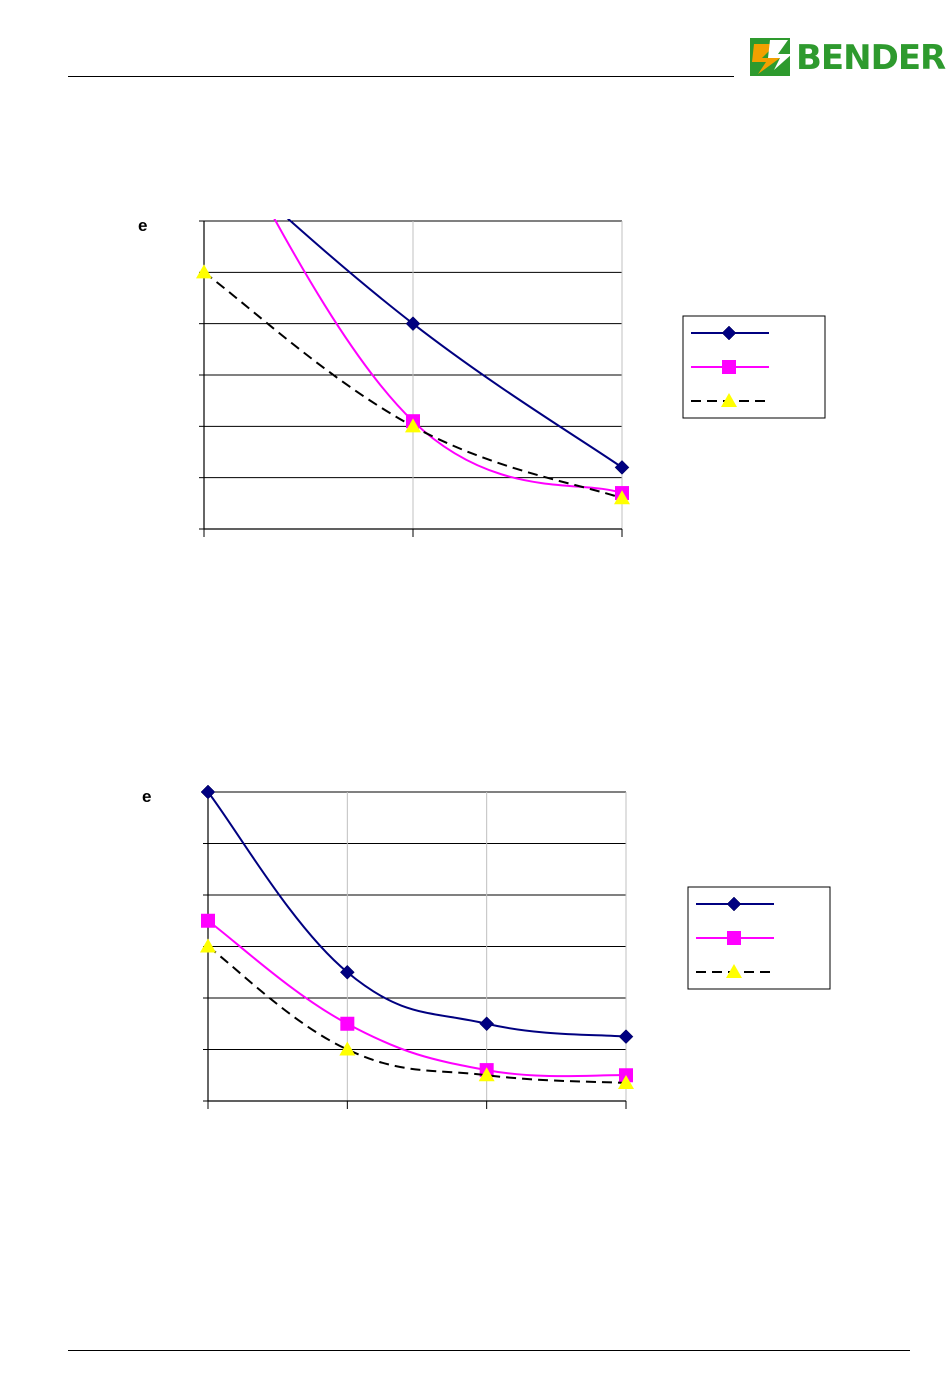  I want to click on logo-wordmark: BENDER, so click(871, 58).